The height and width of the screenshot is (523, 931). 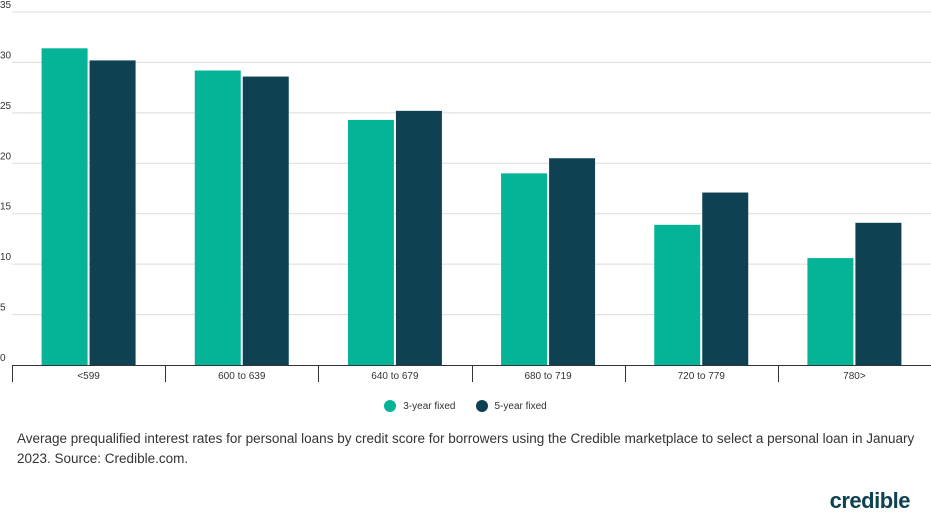 I want to click on y-tick-label: 30, so click(x=6, y=55).